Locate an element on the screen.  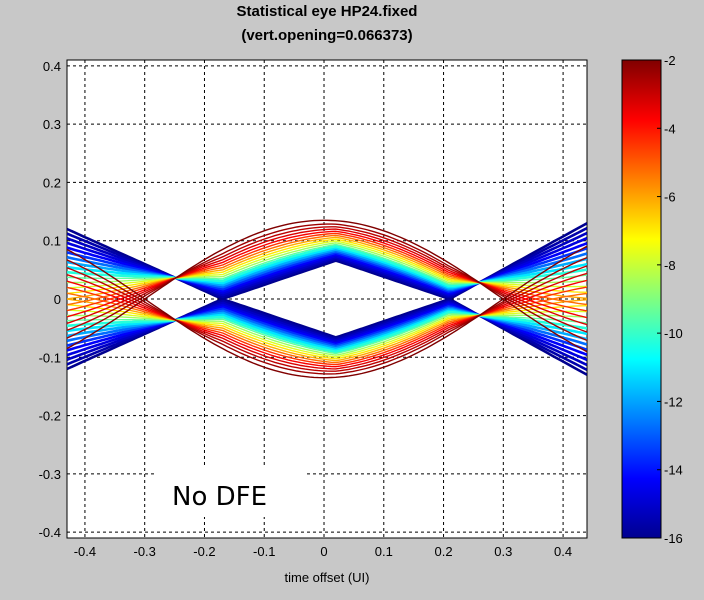
y-tick-label: -0.1 is located at coordinates (50, 357).